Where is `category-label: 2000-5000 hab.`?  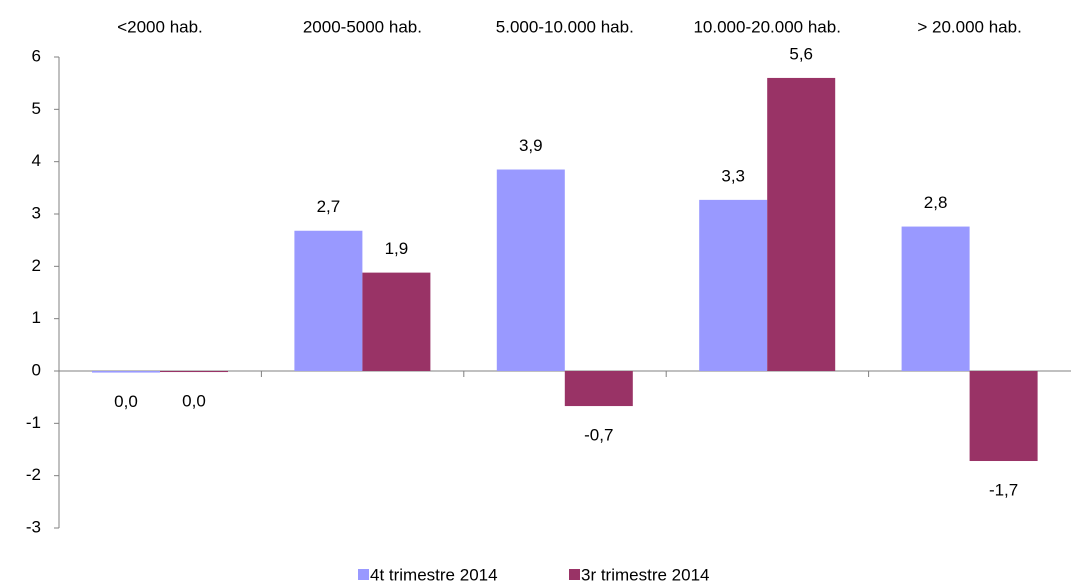
category-label: 2000-5000 hab. is located at coordinates (362, 26).